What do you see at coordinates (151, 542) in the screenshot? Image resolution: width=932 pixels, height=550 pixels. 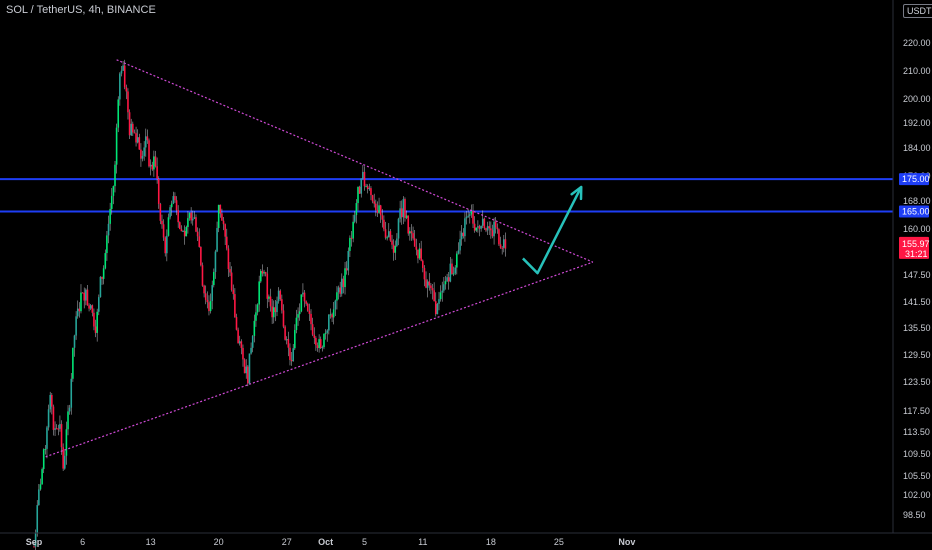 I see `time-tick-label: 13` at bounding box center [151, 542].